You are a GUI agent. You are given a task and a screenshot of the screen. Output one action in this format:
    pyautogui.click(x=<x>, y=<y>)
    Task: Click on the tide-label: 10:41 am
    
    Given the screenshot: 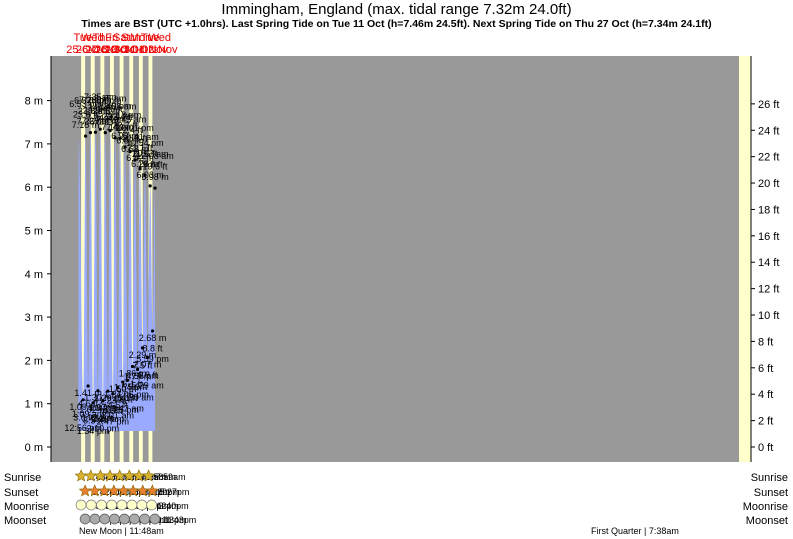 What is the action you would take?
    pyautogui.click(x=140, y=137)
    